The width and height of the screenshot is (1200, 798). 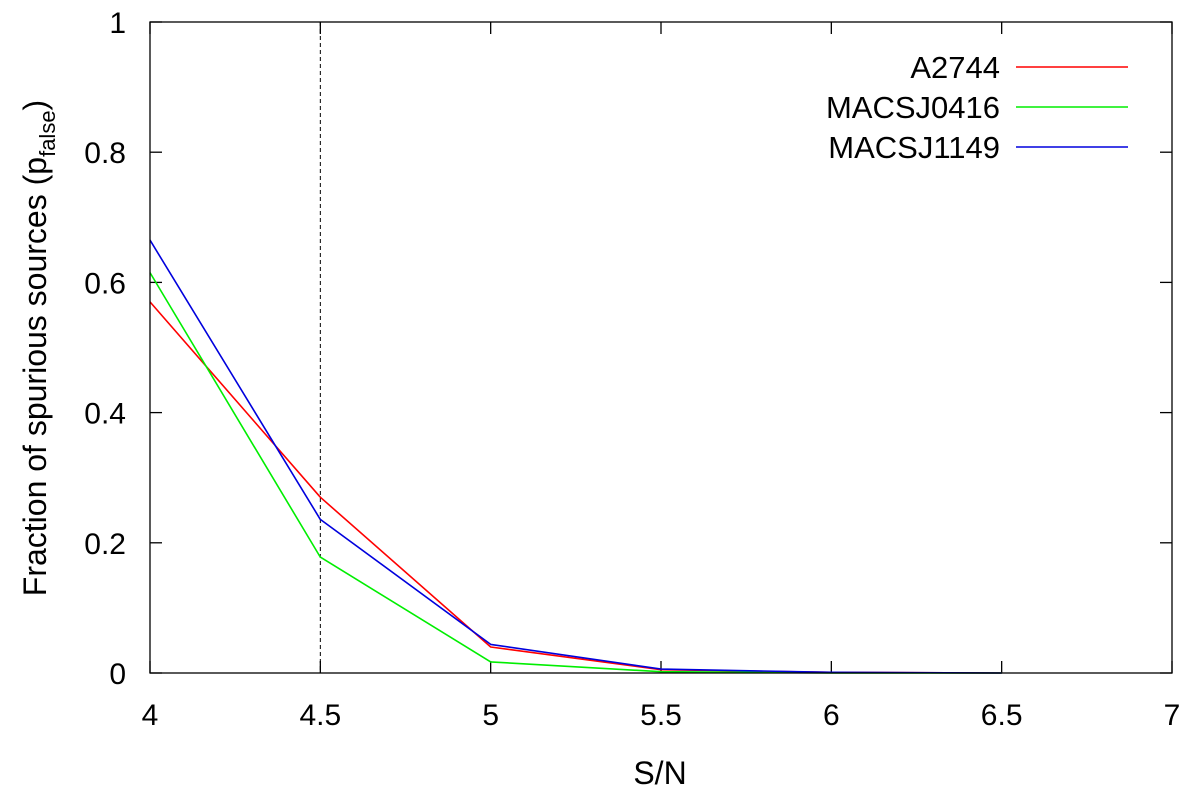 I want to click on y-axis-title-main: Fraction of spurious sources (p, so click(x=35, y=376).